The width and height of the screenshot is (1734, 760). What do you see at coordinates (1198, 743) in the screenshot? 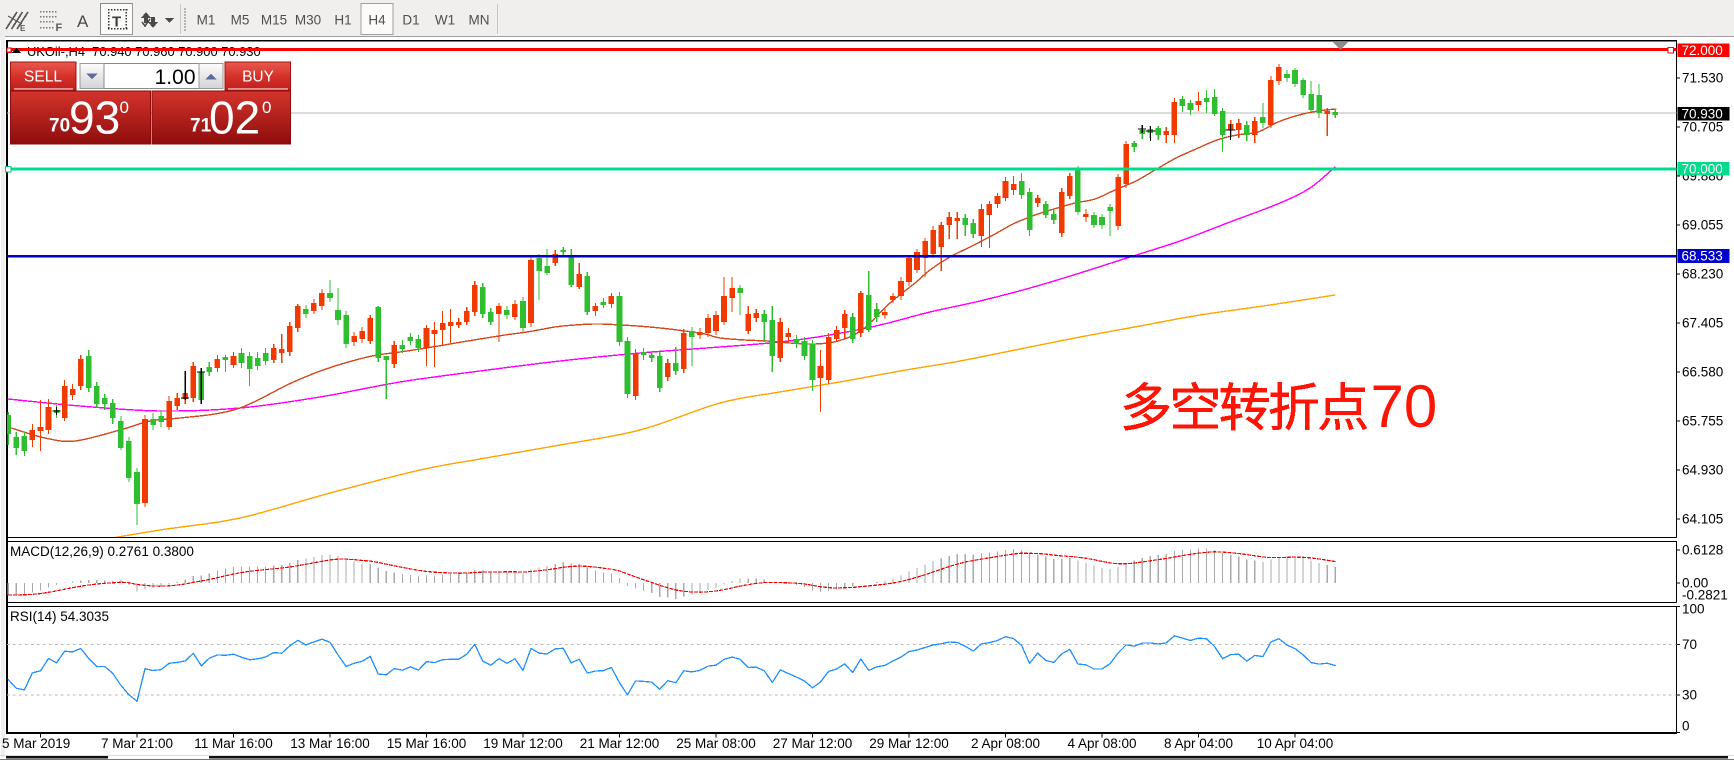
I see `svg-text: 8 Apr 04:00` at bounding box center [1198, 743].